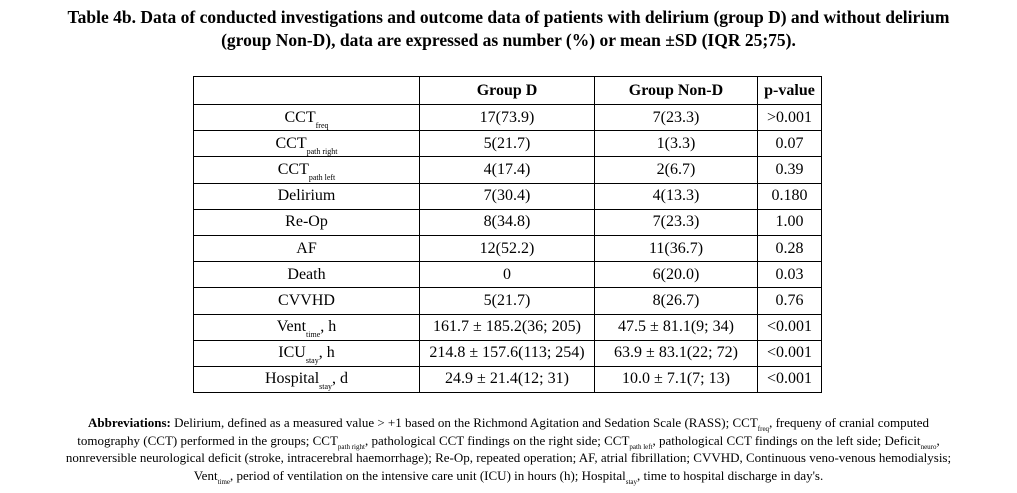  I want to click on cell-p-value: 0.180, so click(789, 196).